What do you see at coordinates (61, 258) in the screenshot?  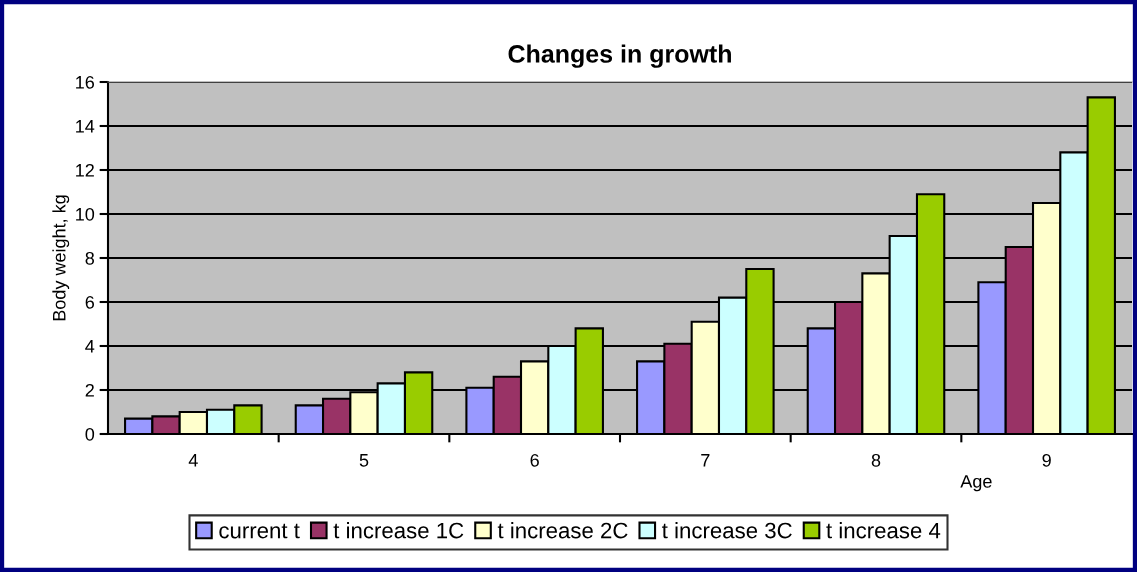 I see `y-axis-title: Body weight, kg` at bounding box center [61, 258].